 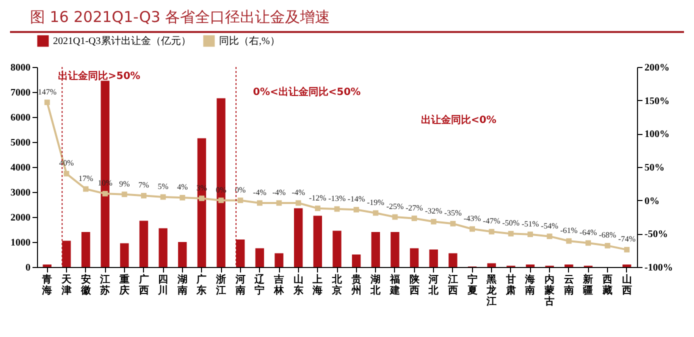 What do you see at coordinates (144, 185) in the screenshot?
I see `data-label: 7%` at bounding box center [144, 185].